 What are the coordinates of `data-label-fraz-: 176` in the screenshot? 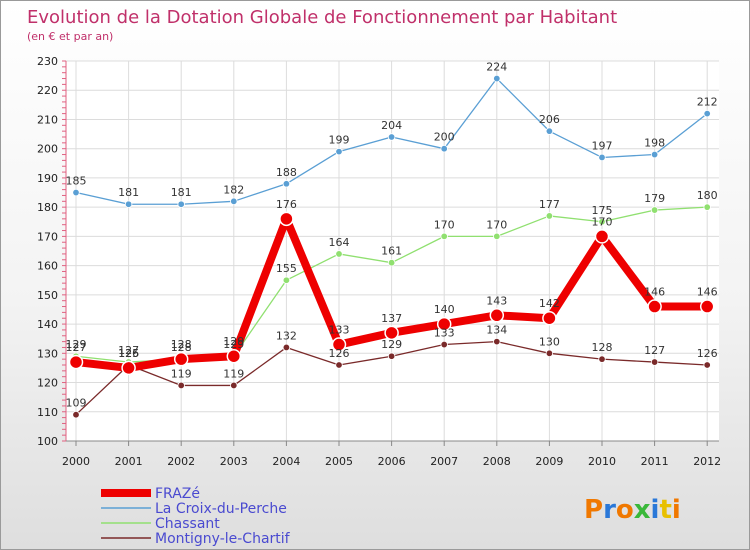 It's located at (286, 204).